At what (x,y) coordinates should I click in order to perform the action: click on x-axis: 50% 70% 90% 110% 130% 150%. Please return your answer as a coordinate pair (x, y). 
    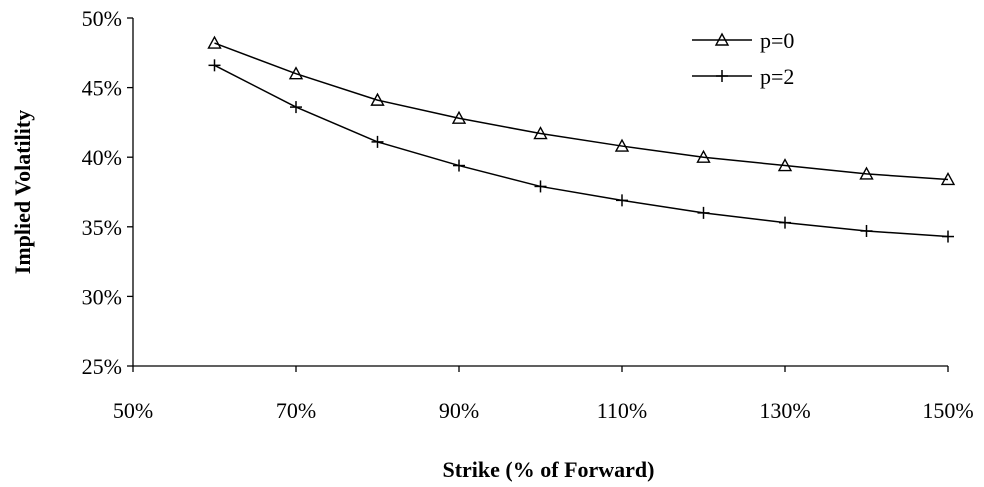
    Looking at the image, I should click on (543, 394).